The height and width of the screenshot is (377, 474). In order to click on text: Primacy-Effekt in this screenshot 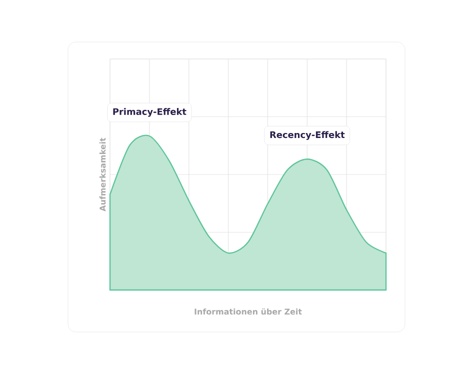, I will do `click(149, 112)`.